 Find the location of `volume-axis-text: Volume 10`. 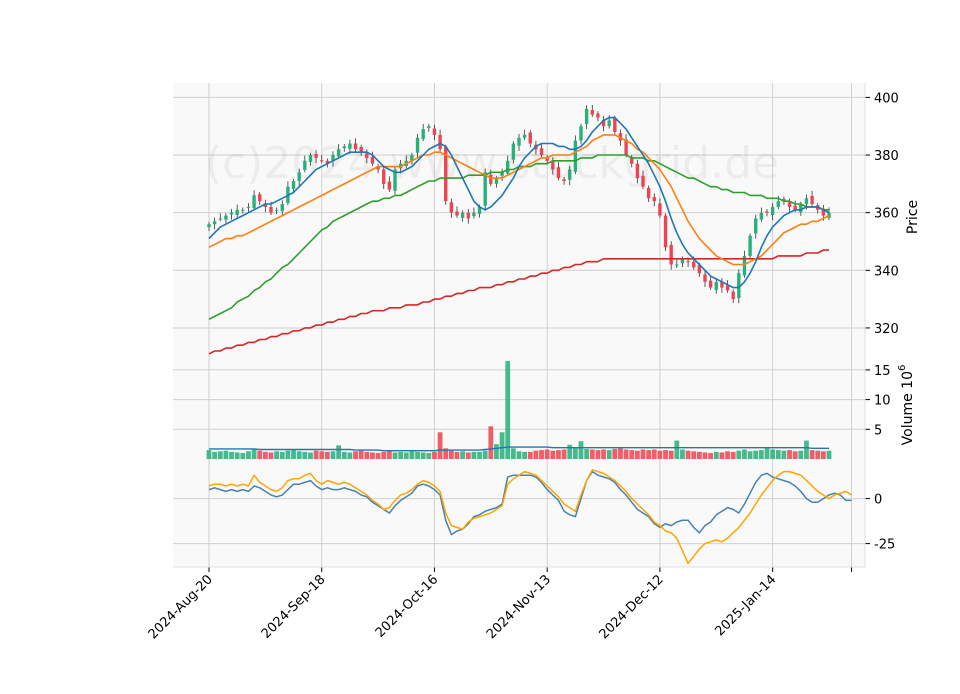

volume-axis-text: Volume 10 is located at coordinates (908, 408).